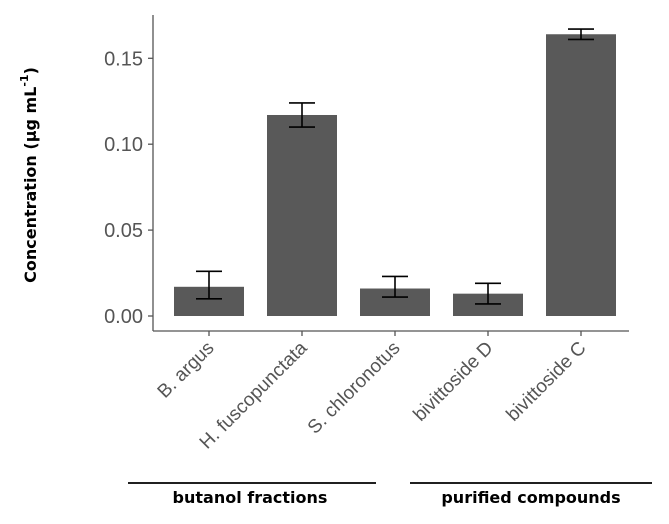 The image size is (669, 524). What do you see at coordinates (454, 382) in the screenshot?
I see `x-tick-label: bivittoside D` at bounding box center [454, 382].